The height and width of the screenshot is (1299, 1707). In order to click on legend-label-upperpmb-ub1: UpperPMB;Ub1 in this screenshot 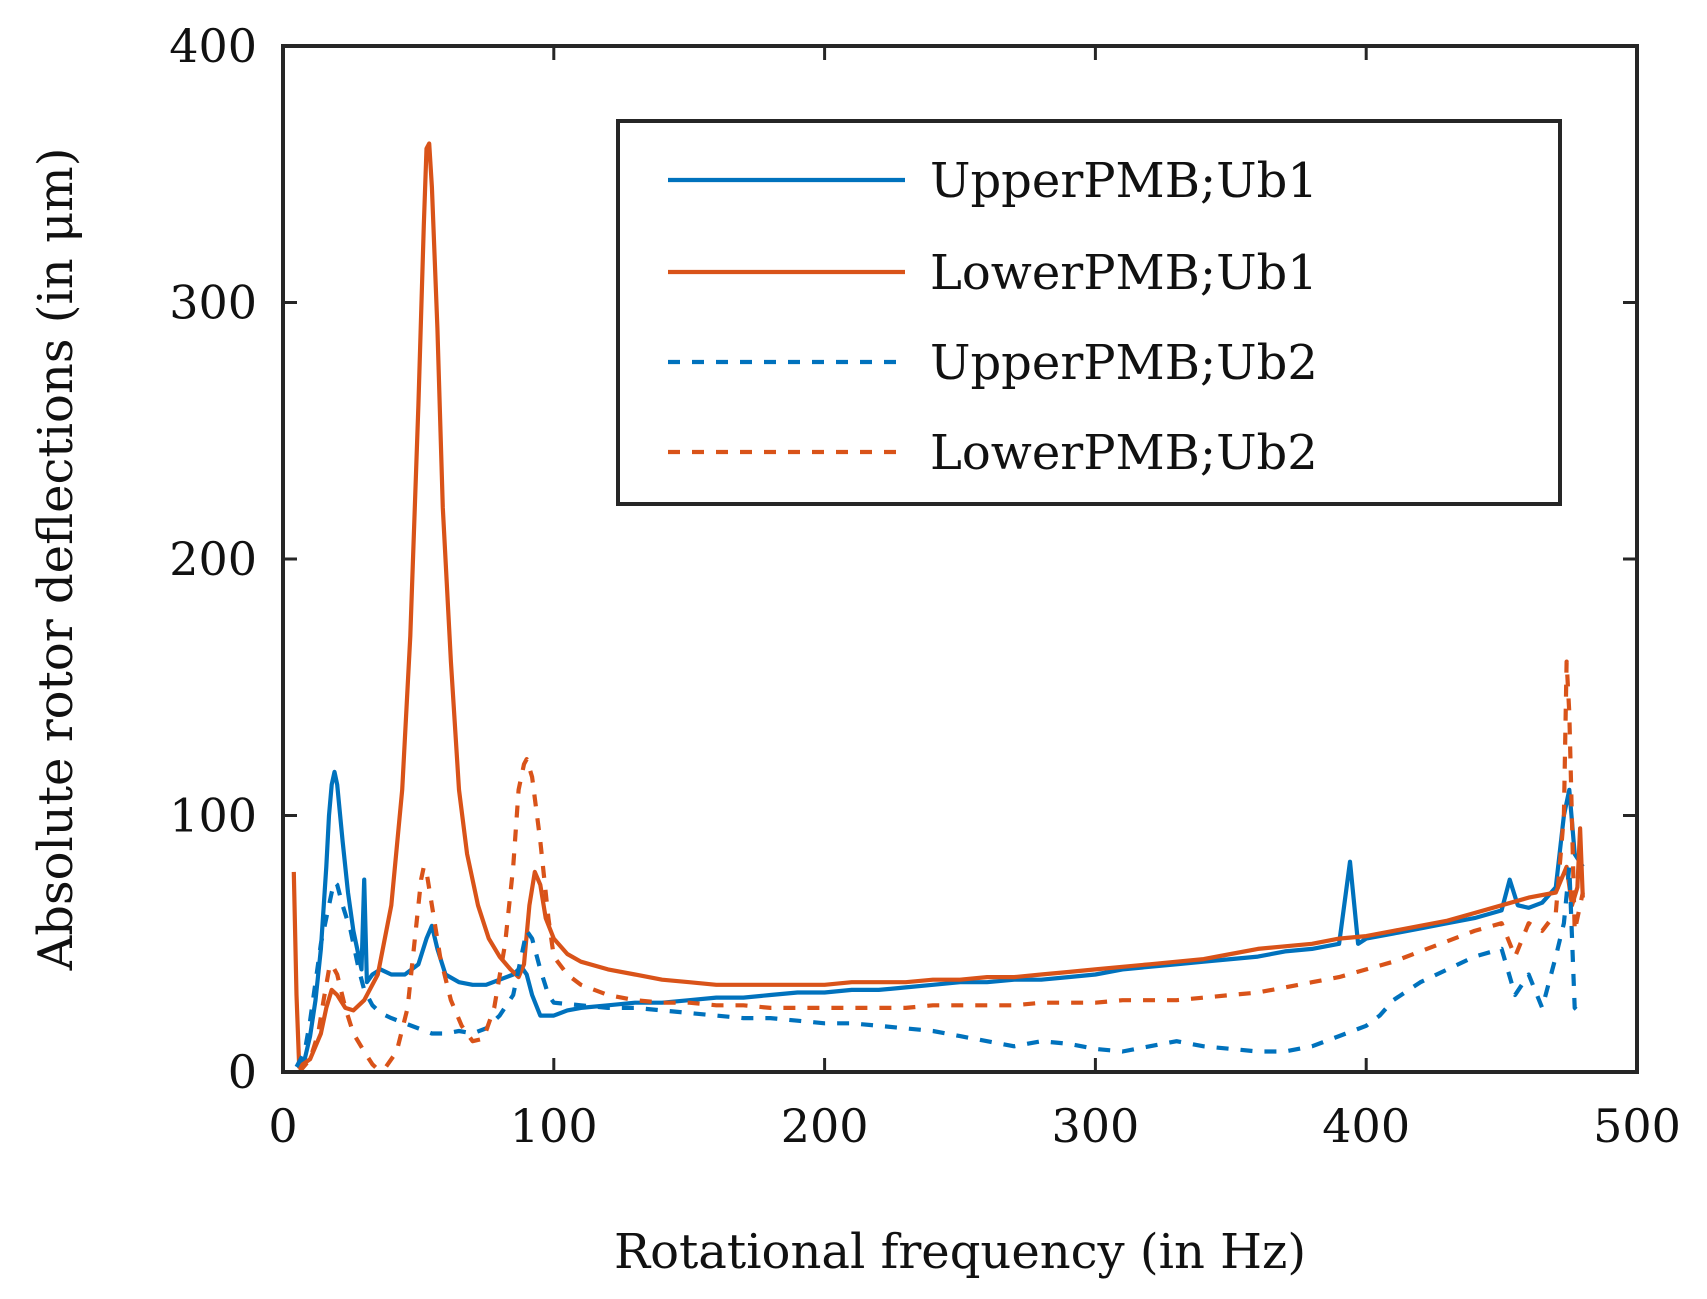, I will do `click(1124, 181)`.